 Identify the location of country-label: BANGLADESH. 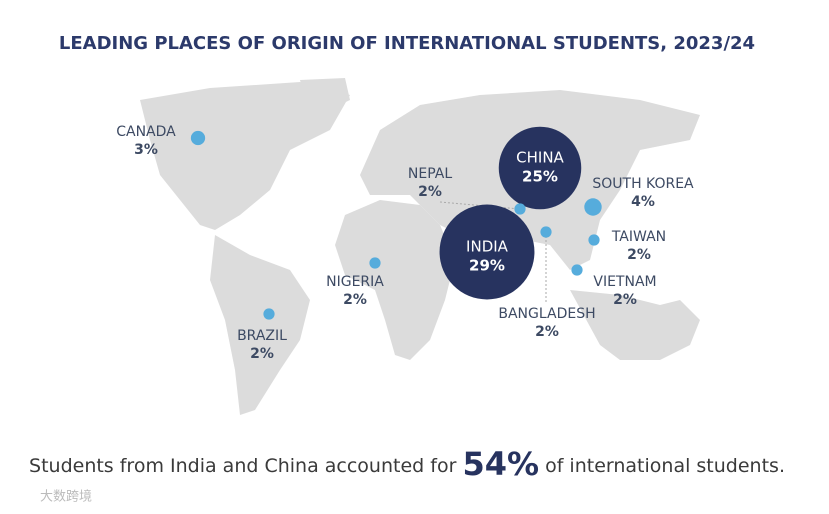
(546, 314).